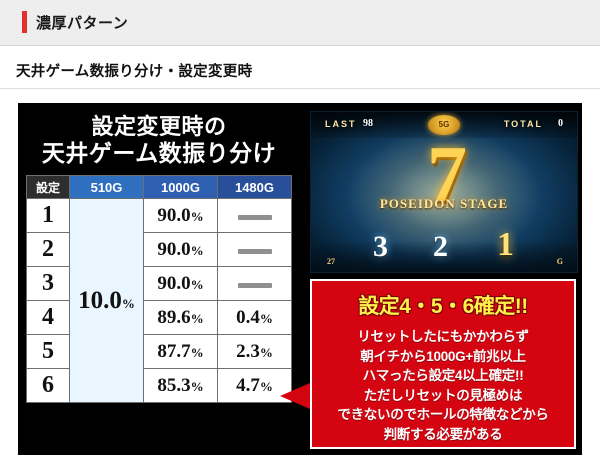  Describe the element at coordinates (523, 124) in the screenshot. I see `art-total-label: TOTAL` at that location.